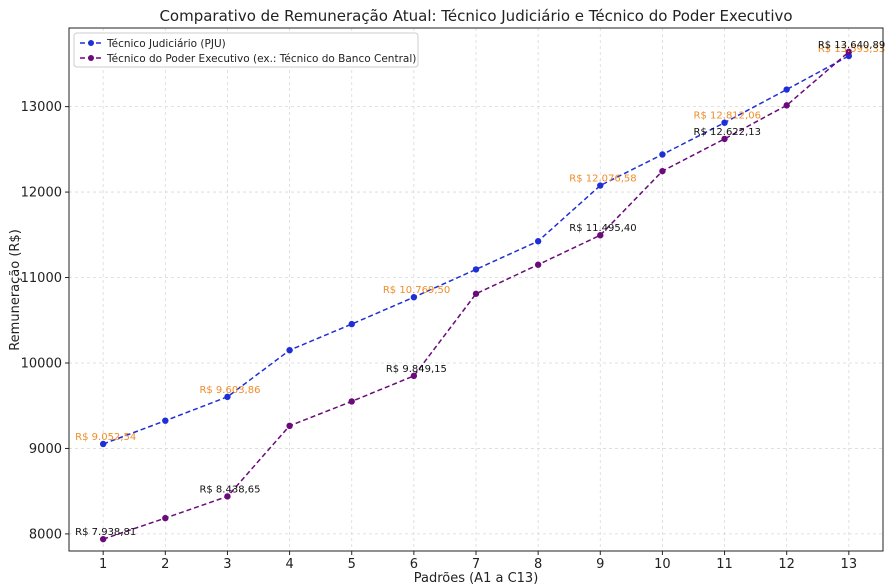 The height and width of the screenshot is (586, 886). What do you see at coordinates (227, 564) in the screenshot?
I see `x-tick-label: 3` at bounding box center [227, 564].